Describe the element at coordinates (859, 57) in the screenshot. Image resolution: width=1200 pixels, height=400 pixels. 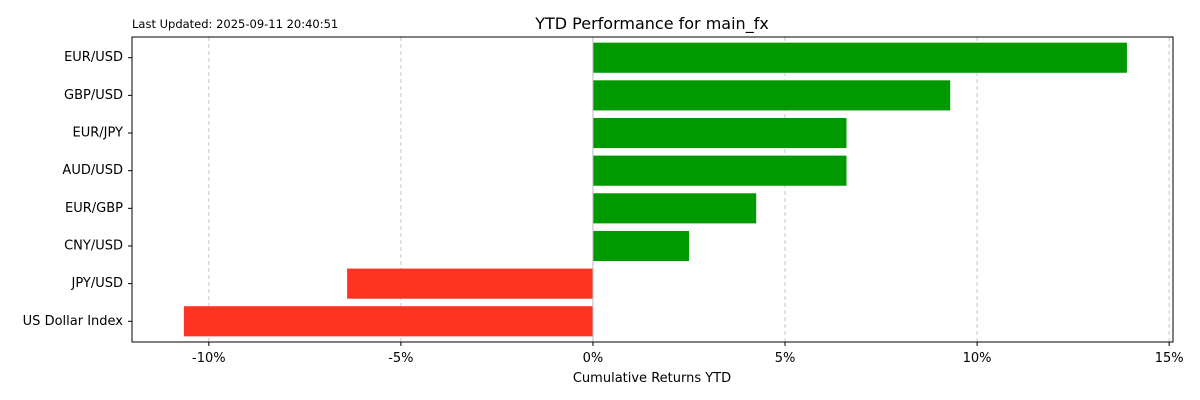
I see `bar-eur-usd` at that location.